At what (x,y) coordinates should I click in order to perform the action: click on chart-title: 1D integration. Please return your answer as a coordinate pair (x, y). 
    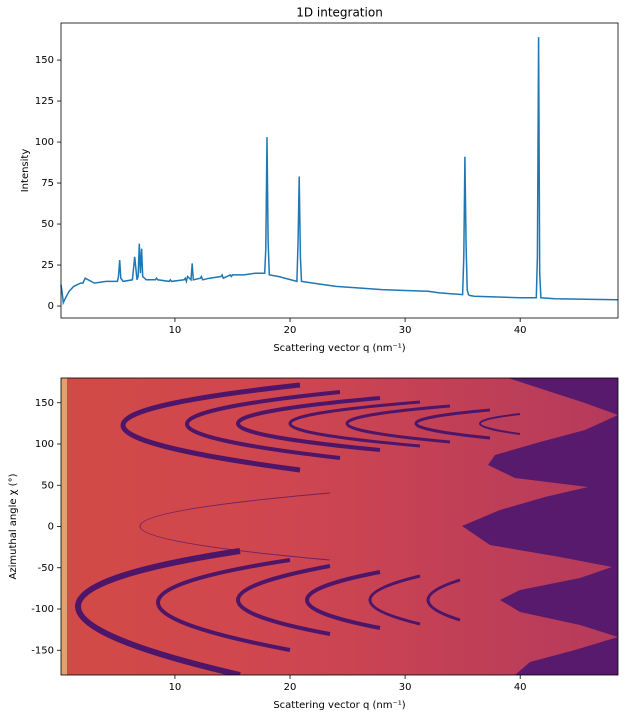
    Looking at the image, I should click on (339, 13).